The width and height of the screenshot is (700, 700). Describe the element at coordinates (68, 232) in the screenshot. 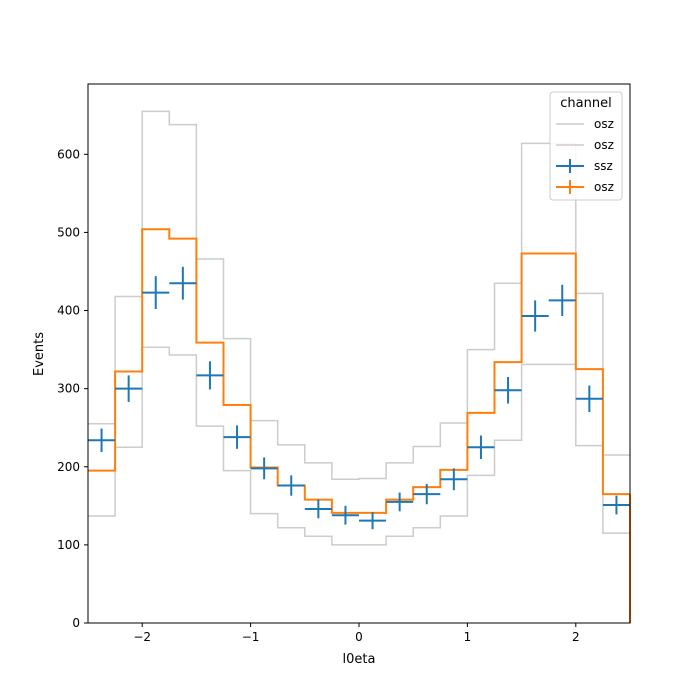

I see `y-tick-label: 500` at that location.